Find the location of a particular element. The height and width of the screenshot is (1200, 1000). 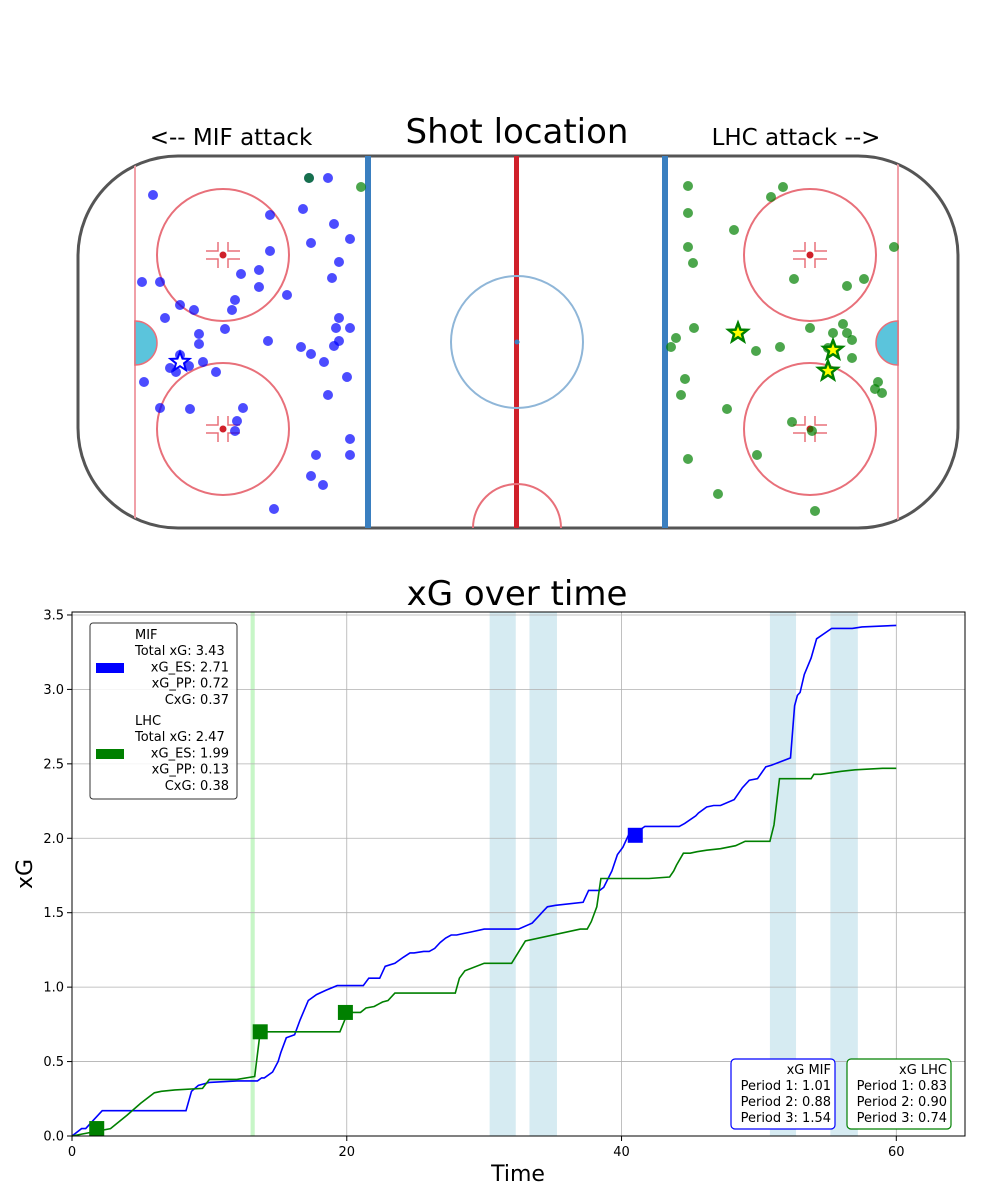

legend-swatch-lhc is located at coordinates (110, 754).